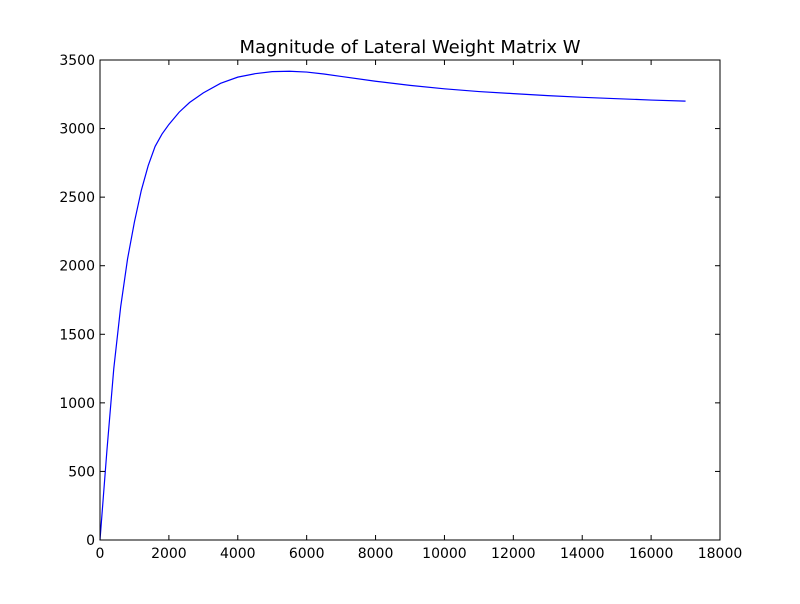 The image size is (800, 604). Describe the element at coordinates (720, 554) in the screenshot. I see `x-tick-label: 18000` at that location.